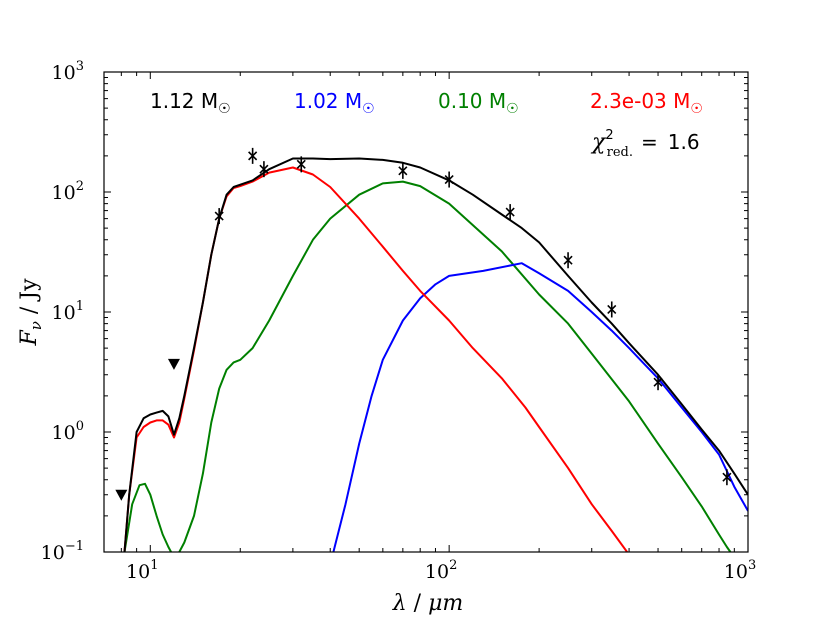 The height and width of the screenshot is (623, 830). Describe the element at coordinates (478, 103) in the screenshot. I see `legend-entry-3: 0.10 M☉` at that location.